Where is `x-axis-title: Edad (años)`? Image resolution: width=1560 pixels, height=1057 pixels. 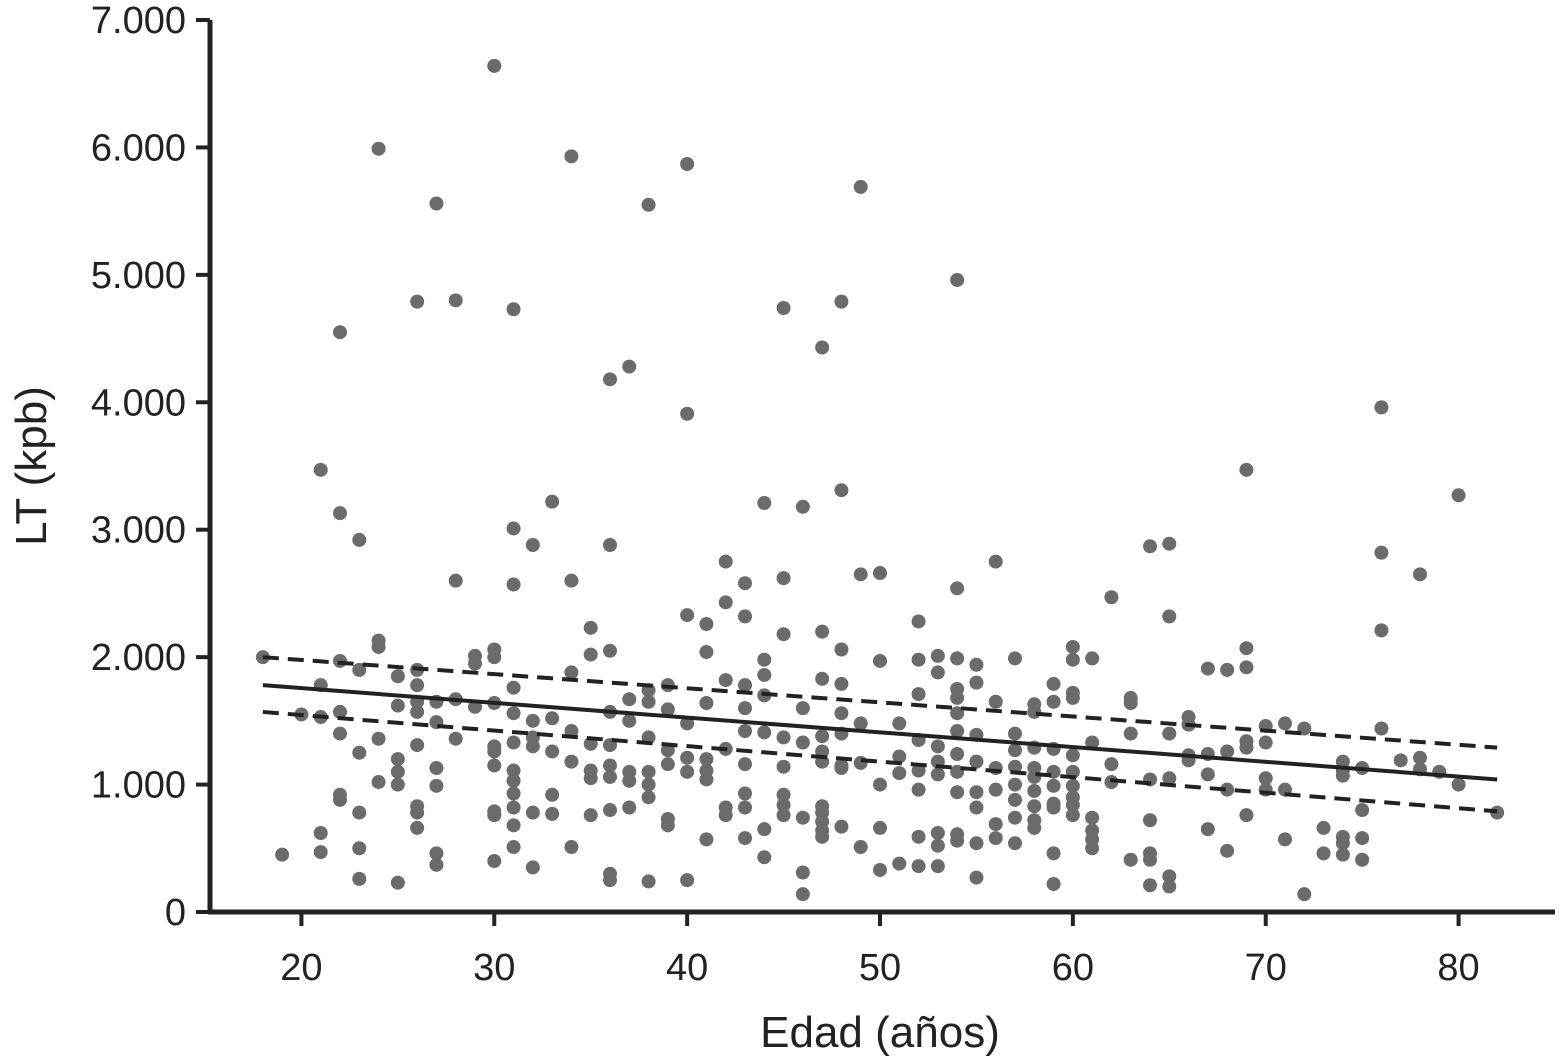
x-axis-title: Edad (años) is located at coordinates (880, 1032).